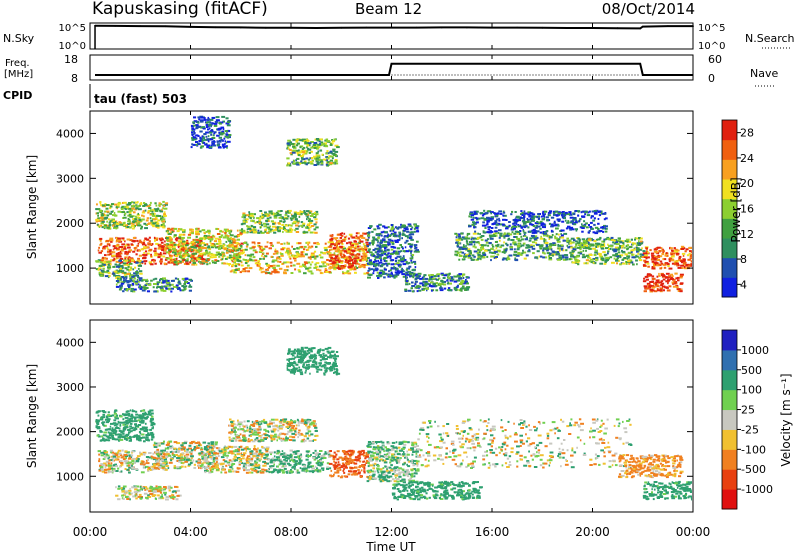 This screenshot has height=554, width=800. I want to click on freq-panel: Freq. [MHz] 18 8 60 0 Nave, so click(391, 70).